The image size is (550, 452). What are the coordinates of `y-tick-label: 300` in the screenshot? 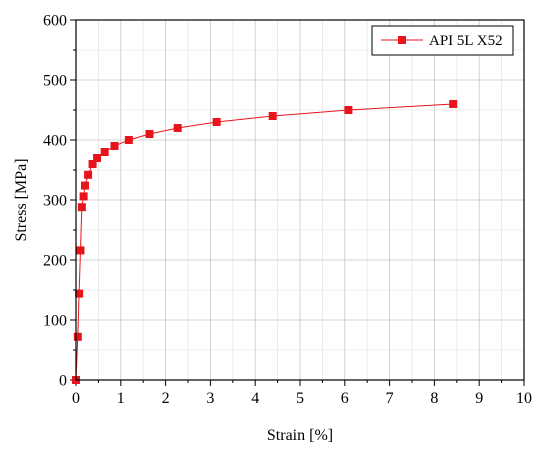 It's located at (55, 201).